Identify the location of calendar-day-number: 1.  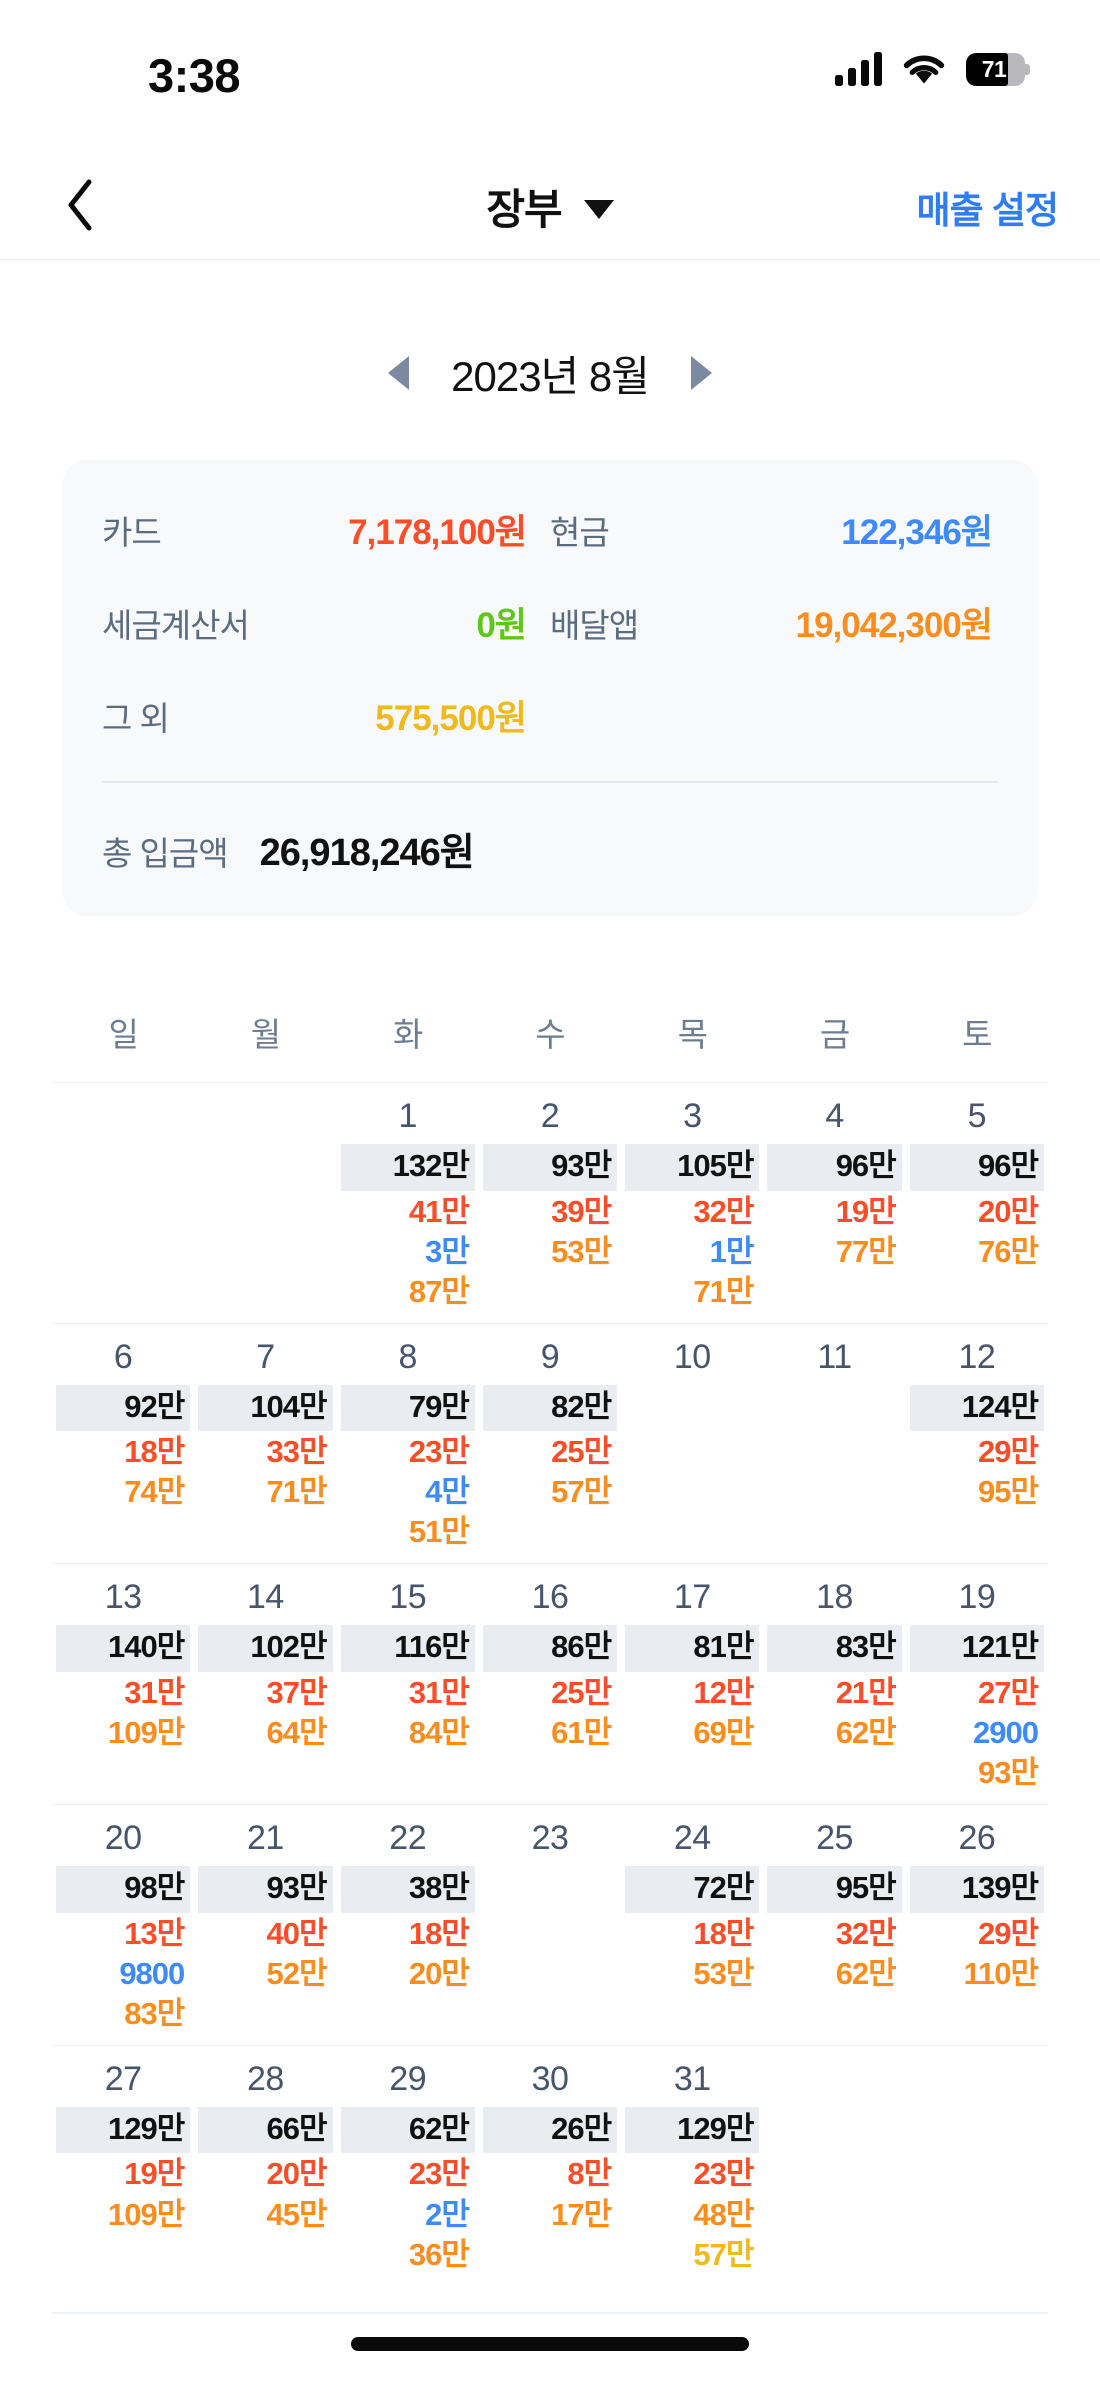
(407, 1116).